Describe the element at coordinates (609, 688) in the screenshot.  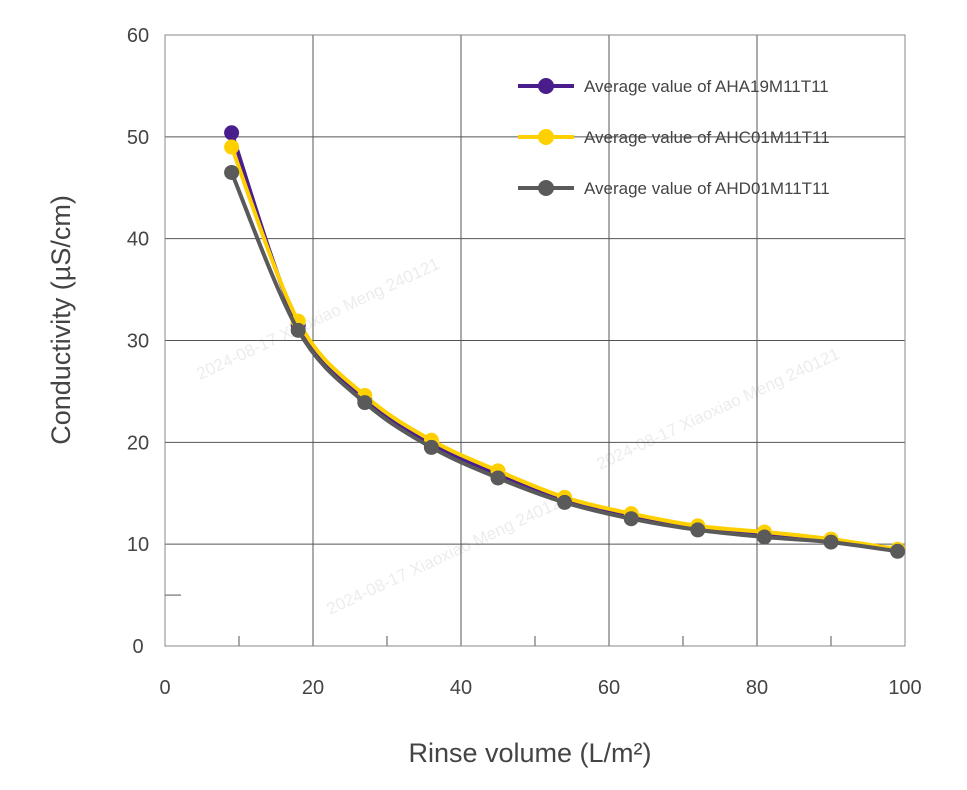
I see `x-tick-label: 60` at that location.